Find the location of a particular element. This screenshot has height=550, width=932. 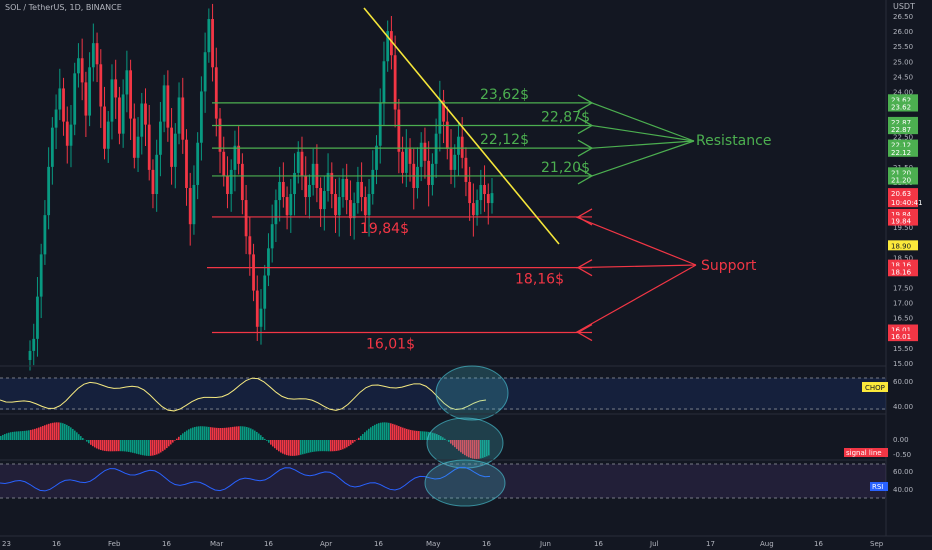

symbol-title: SOL / TetherUS, 1D, BINANCE is located at coordinates (63, 7).